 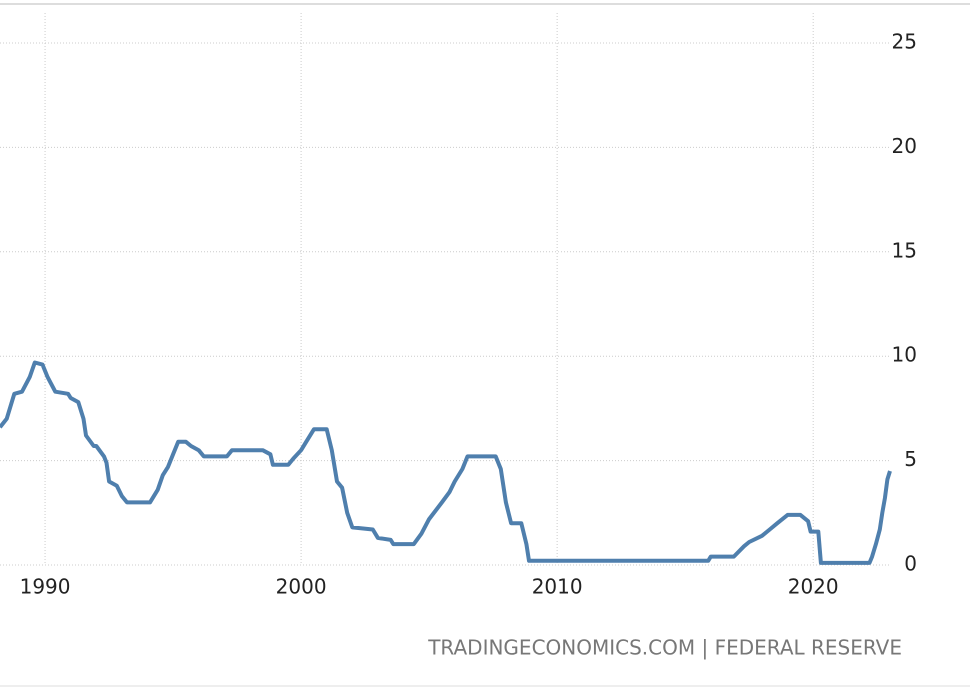 What do you see at coordinates (45, 587) in the screenshot?
I see `x-tick-label: 1990` at bounding box center [45, 587].